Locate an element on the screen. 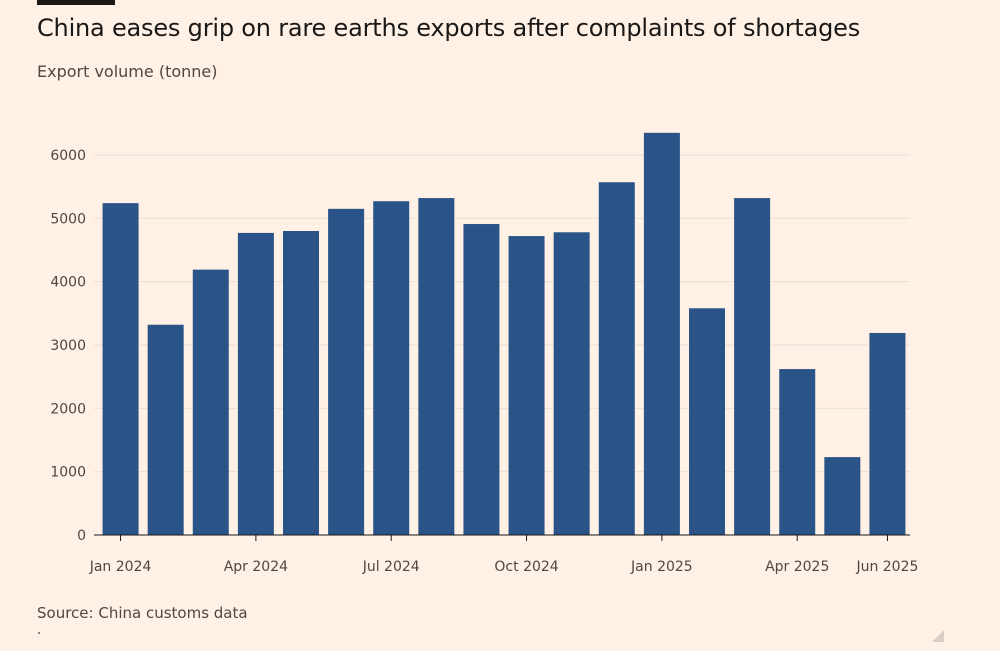  y-tick-label: 3000 is located at coordinates (68, 346).